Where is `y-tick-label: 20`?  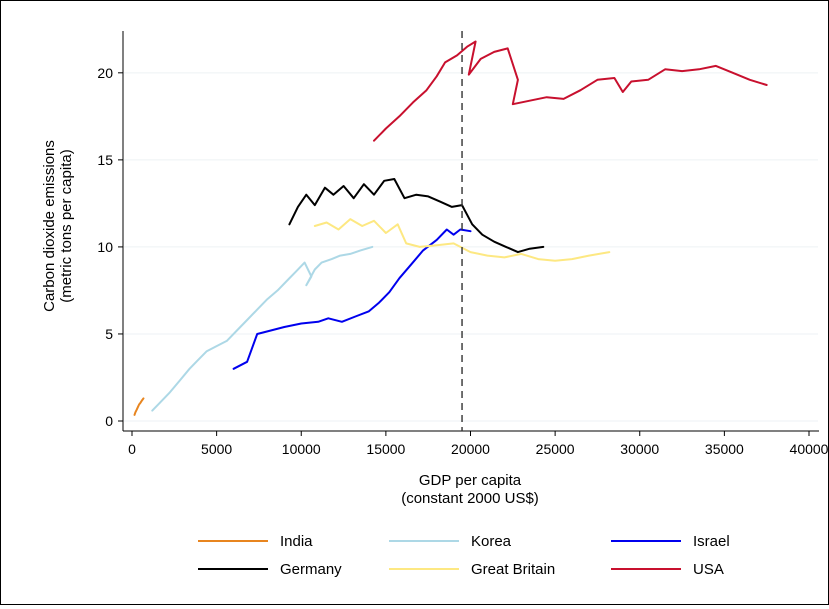
y-tick-label: 20 is located at coordinates (105, 73).